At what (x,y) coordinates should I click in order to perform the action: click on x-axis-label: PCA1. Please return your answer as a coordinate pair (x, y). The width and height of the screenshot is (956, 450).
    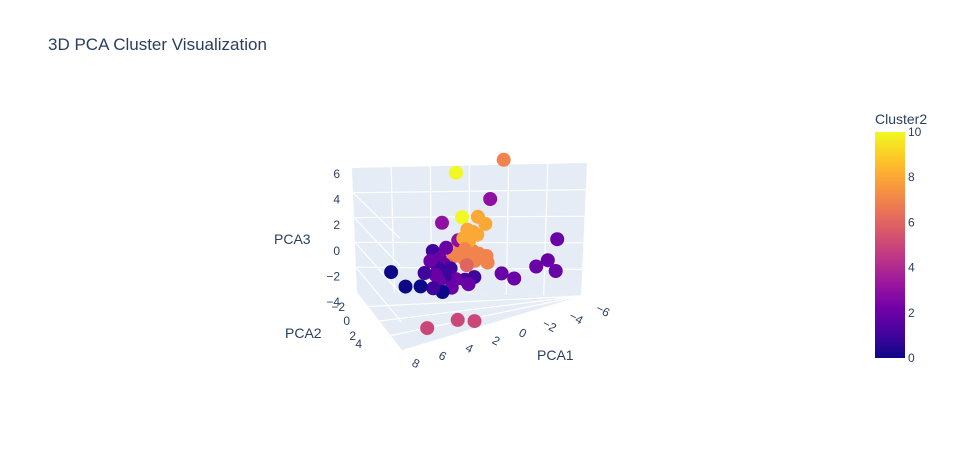
    Looking at the image, I should click on (555, 355).